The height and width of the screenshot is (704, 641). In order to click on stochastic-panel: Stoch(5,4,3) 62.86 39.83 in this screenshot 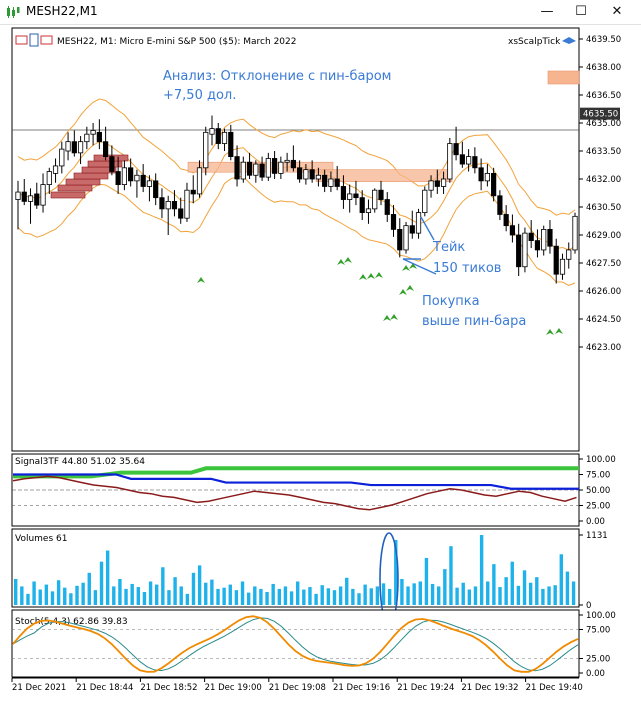, I will do `click(295, 643)`.